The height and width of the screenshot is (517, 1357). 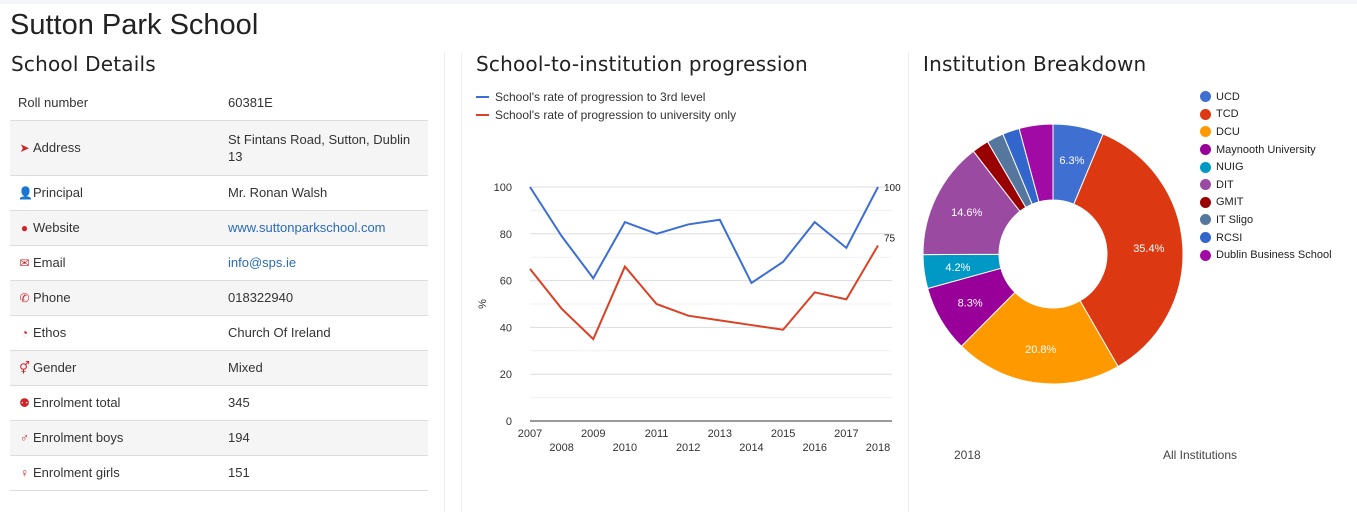 I want to click on details-label-cell: ⚉ Enrolment total, so click(x=115, y=402).